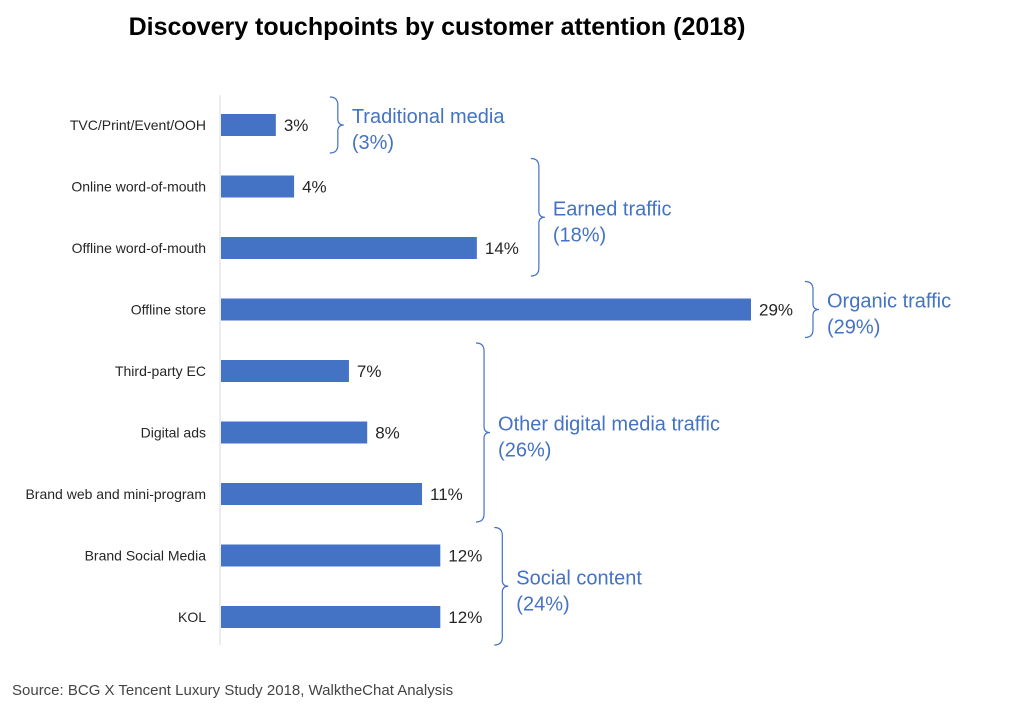  I want to click on value-label-offline-store: 29%, so click(776, 310).